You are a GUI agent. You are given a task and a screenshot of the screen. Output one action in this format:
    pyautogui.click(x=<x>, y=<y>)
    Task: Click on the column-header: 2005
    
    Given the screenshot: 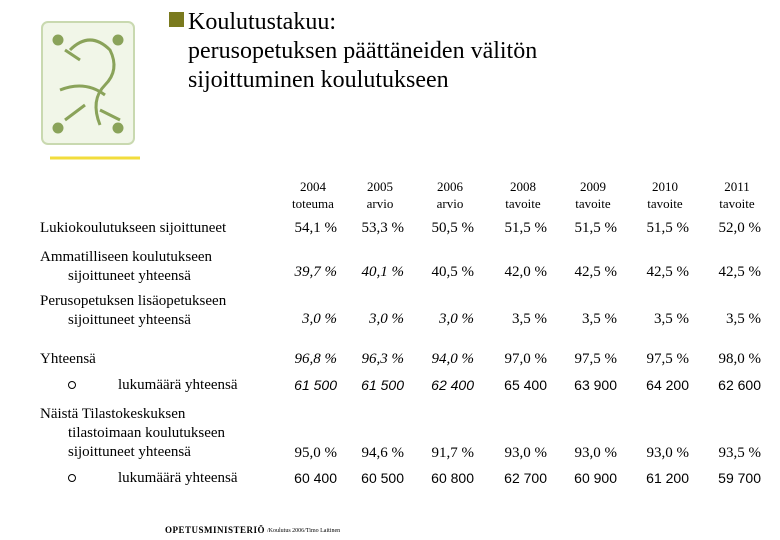 What is the action you would take?
    pyautogui.click(x=380, y=186)
    